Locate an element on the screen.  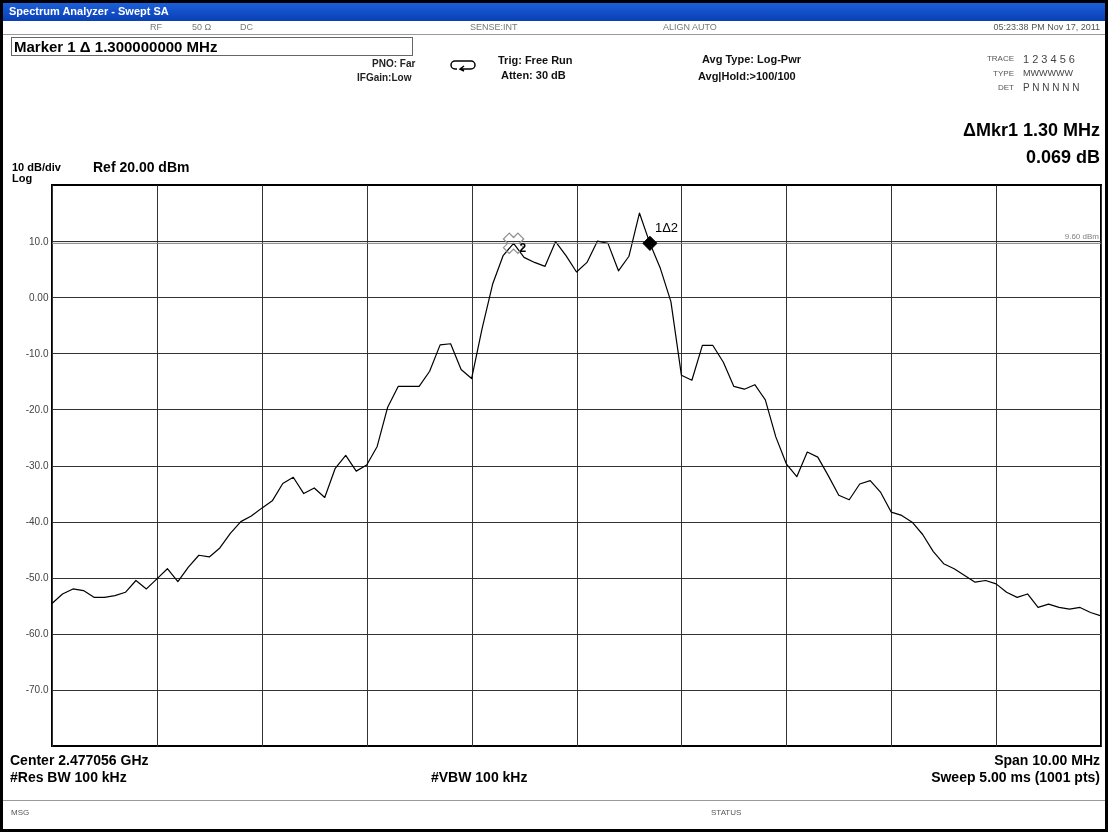
series-label: 2 is located at coordinates (523, 248).